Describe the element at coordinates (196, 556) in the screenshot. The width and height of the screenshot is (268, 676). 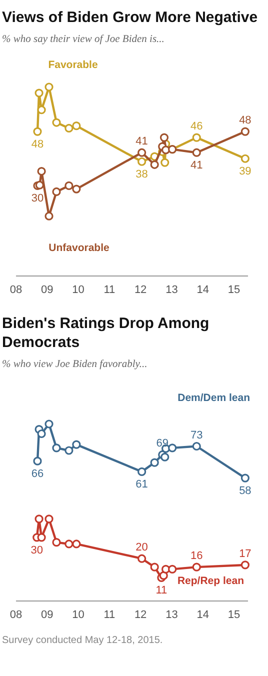
I see `data-label: 16` at that location.